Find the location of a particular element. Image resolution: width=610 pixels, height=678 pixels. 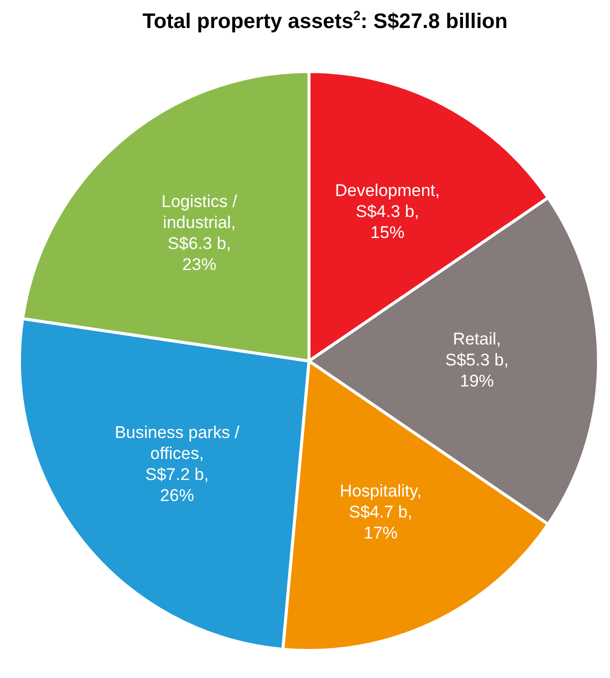

slice-label: Hospitality, S$4.7 b, 17% is located at coordinates (381, 512).